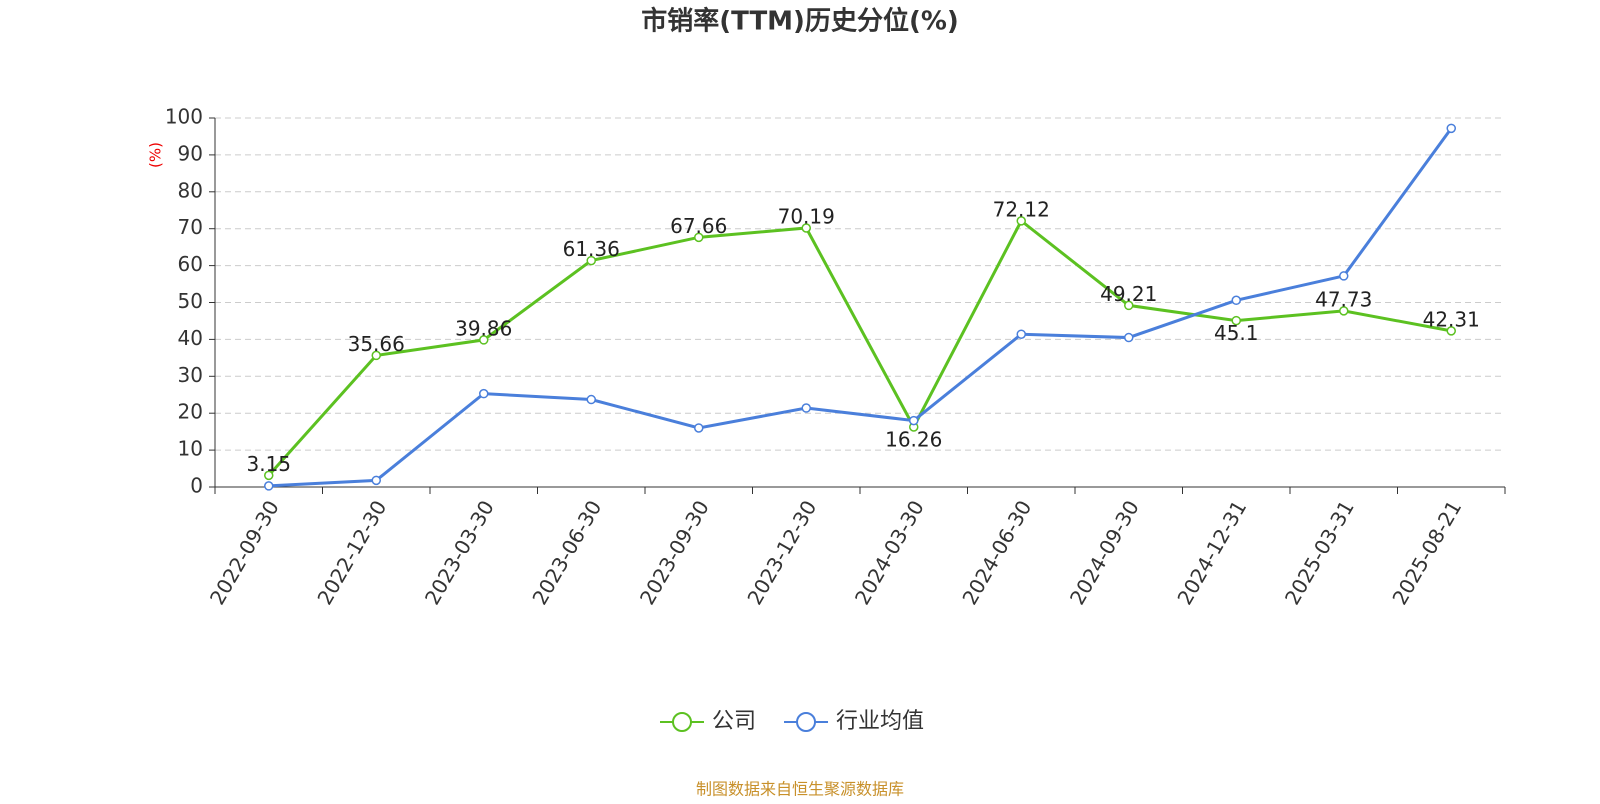 Image resolution: width=1600 pixels, height=804 pixels. What do you see at coordinates (734, 721) in the screenshot?
I see `legend-label: 公司` at bounding box center [734, 721].